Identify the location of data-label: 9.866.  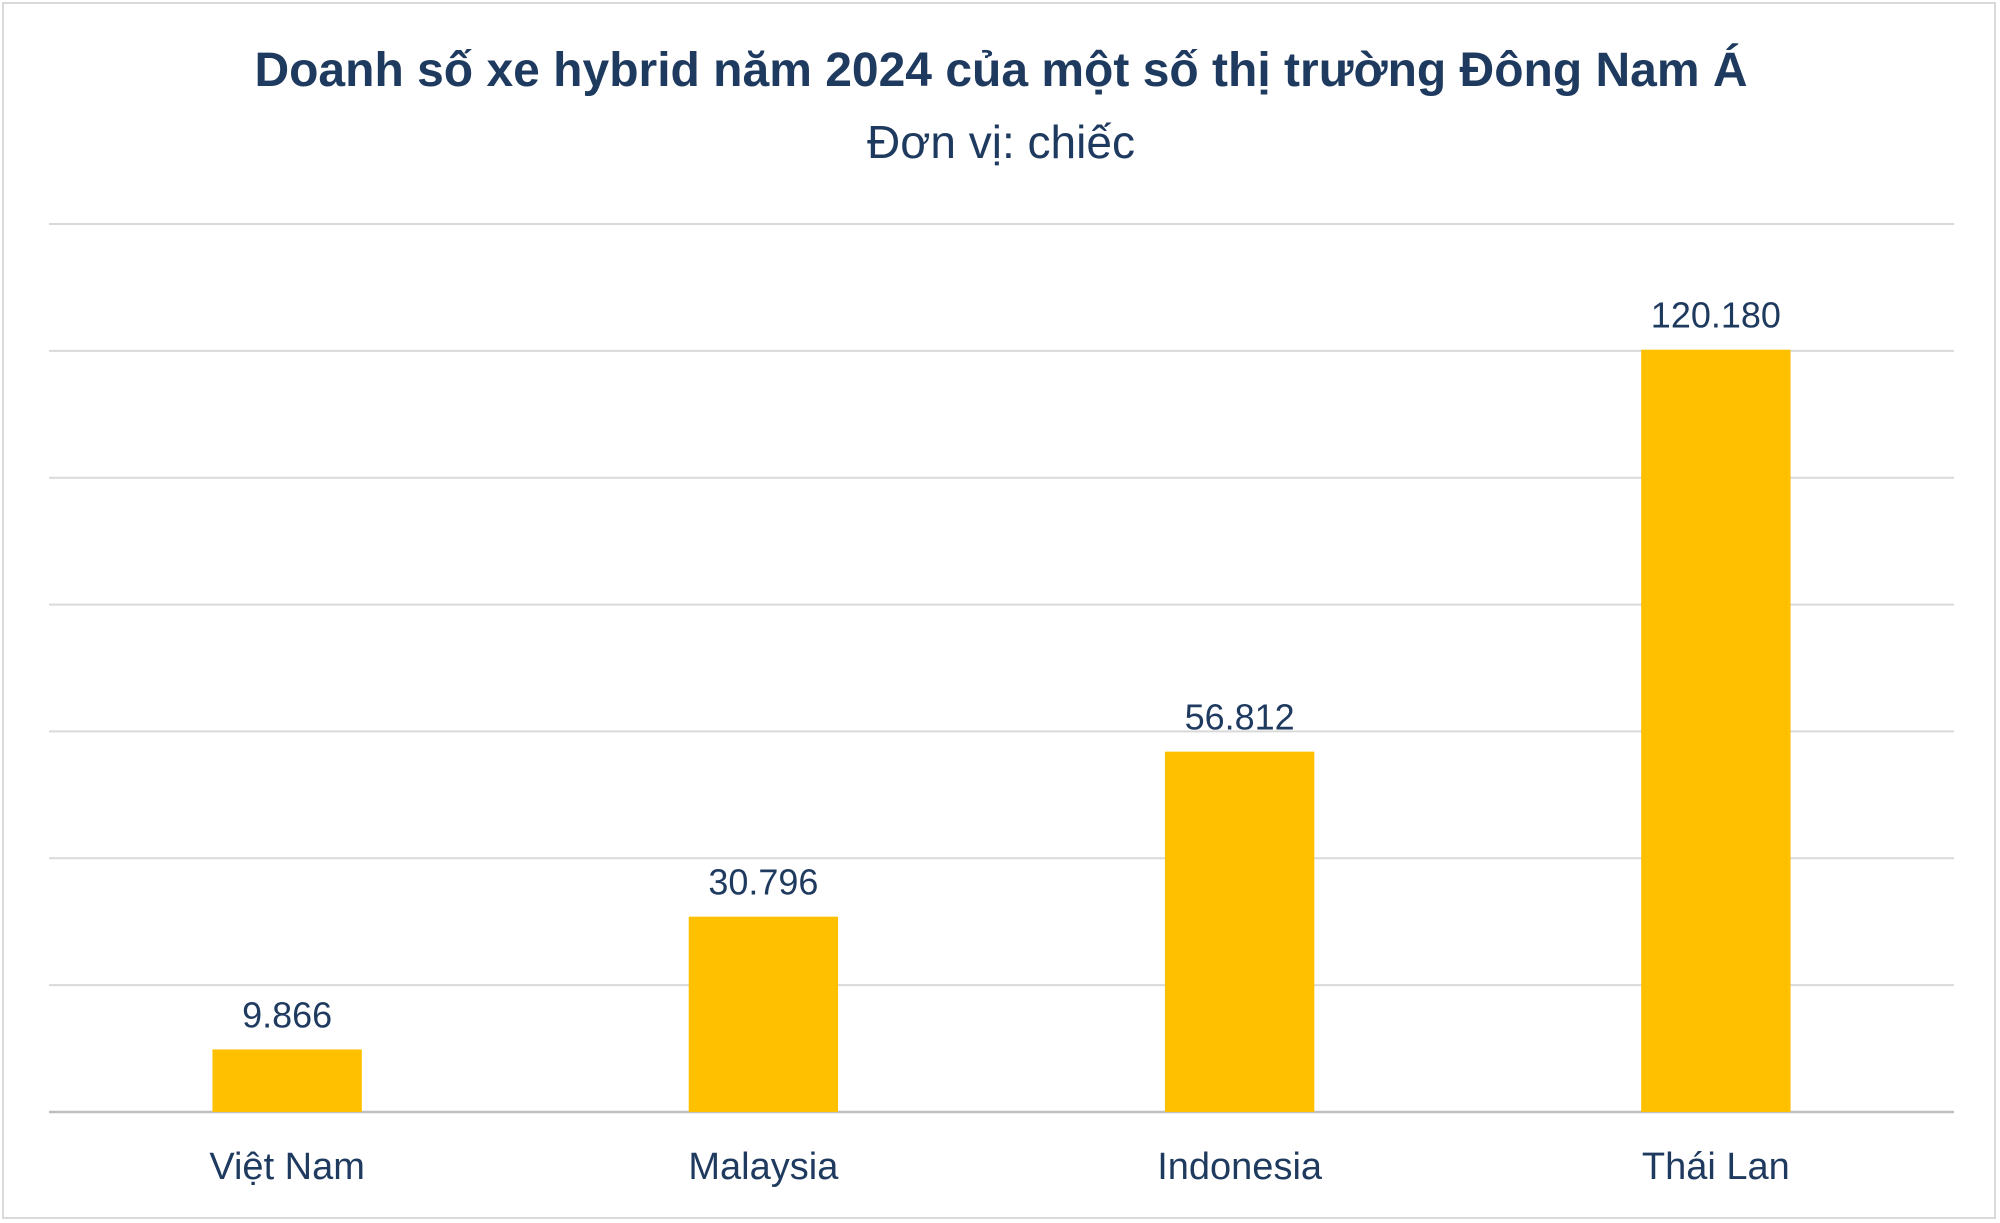
(287, 1014).